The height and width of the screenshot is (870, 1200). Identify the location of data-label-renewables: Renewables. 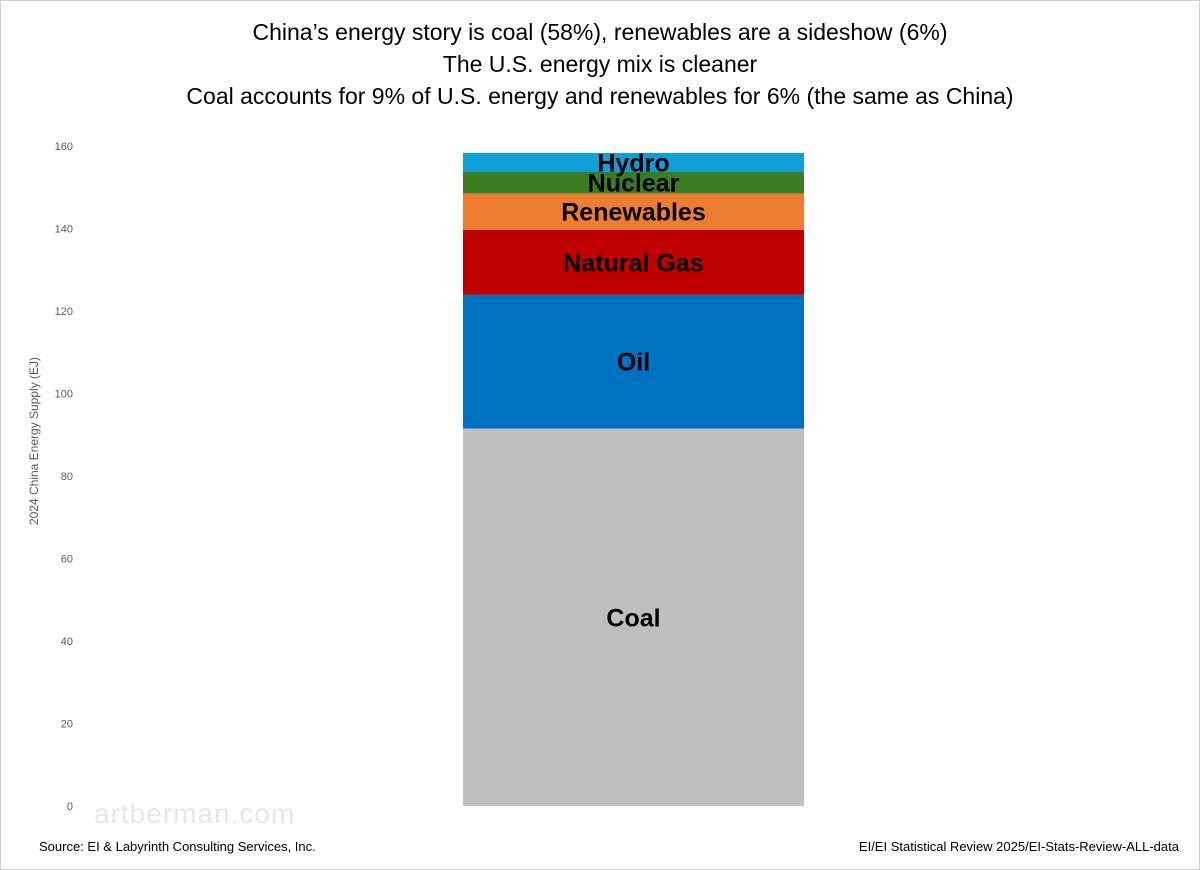
(633, 213).